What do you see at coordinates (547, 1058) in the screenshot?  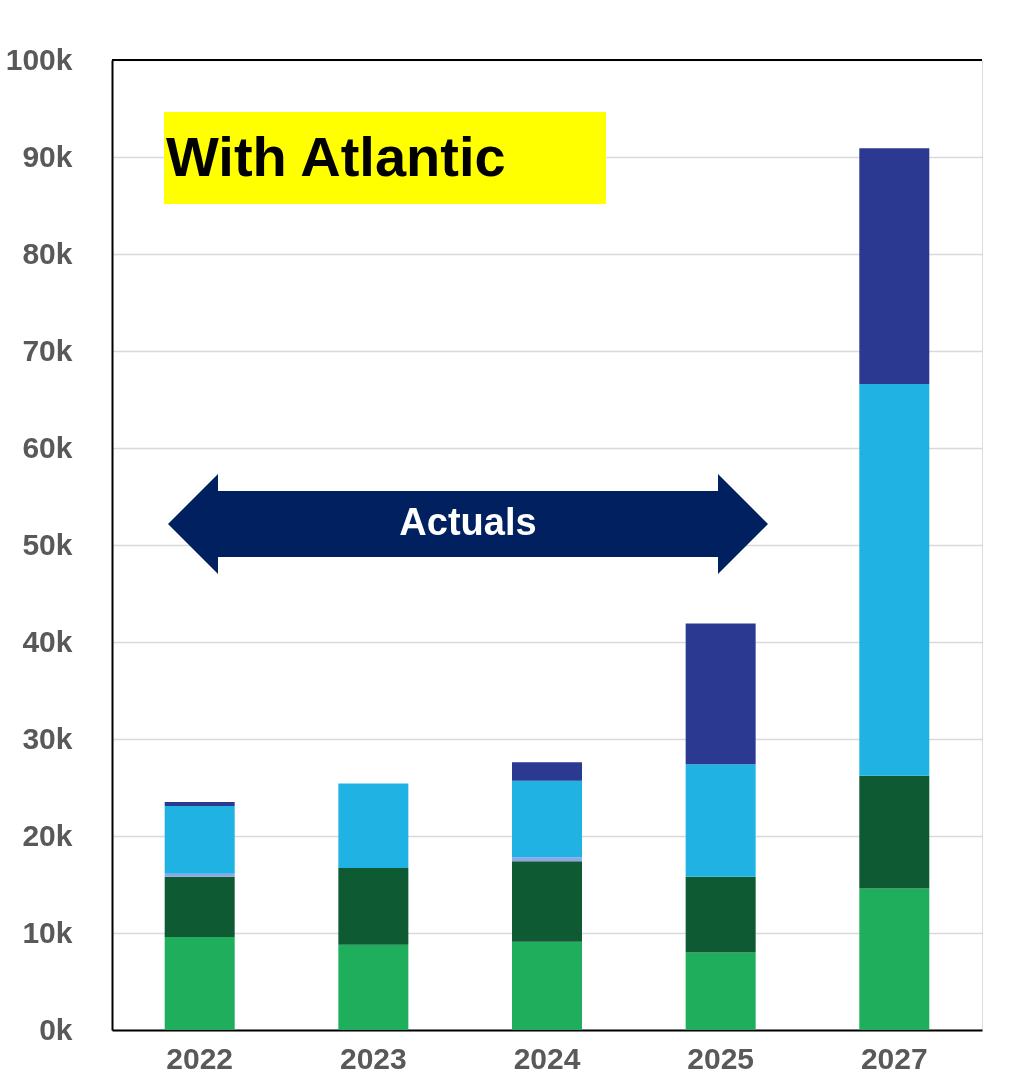 I see `x-tick-label: 2024` at bounding box center [547, 1058].